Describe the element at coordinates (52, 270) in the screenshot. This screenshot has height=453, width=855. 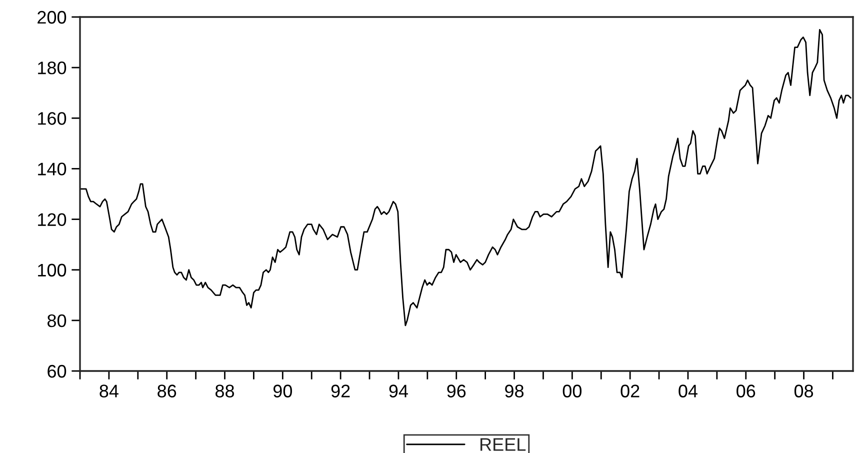
I see `y-tick-label: 100` at that location.